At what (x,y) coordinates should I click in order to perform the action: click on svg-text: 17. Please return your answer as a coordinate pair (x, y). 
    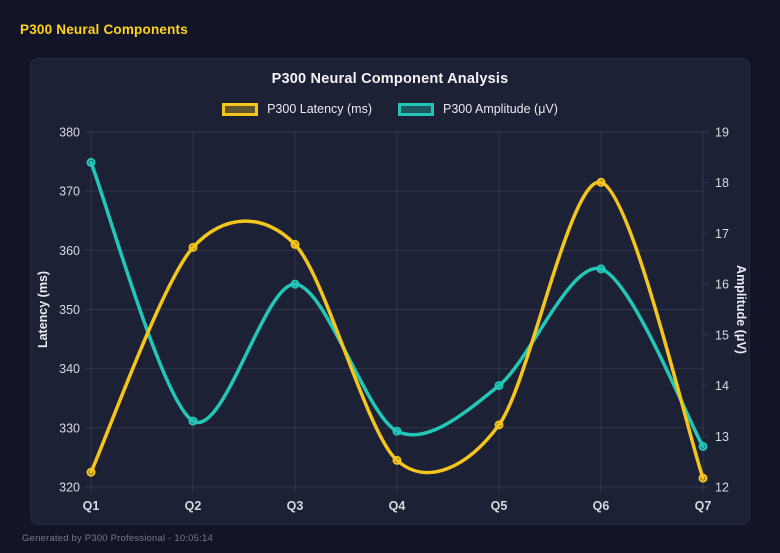
    Looking at the image, I should click on (722, 234).